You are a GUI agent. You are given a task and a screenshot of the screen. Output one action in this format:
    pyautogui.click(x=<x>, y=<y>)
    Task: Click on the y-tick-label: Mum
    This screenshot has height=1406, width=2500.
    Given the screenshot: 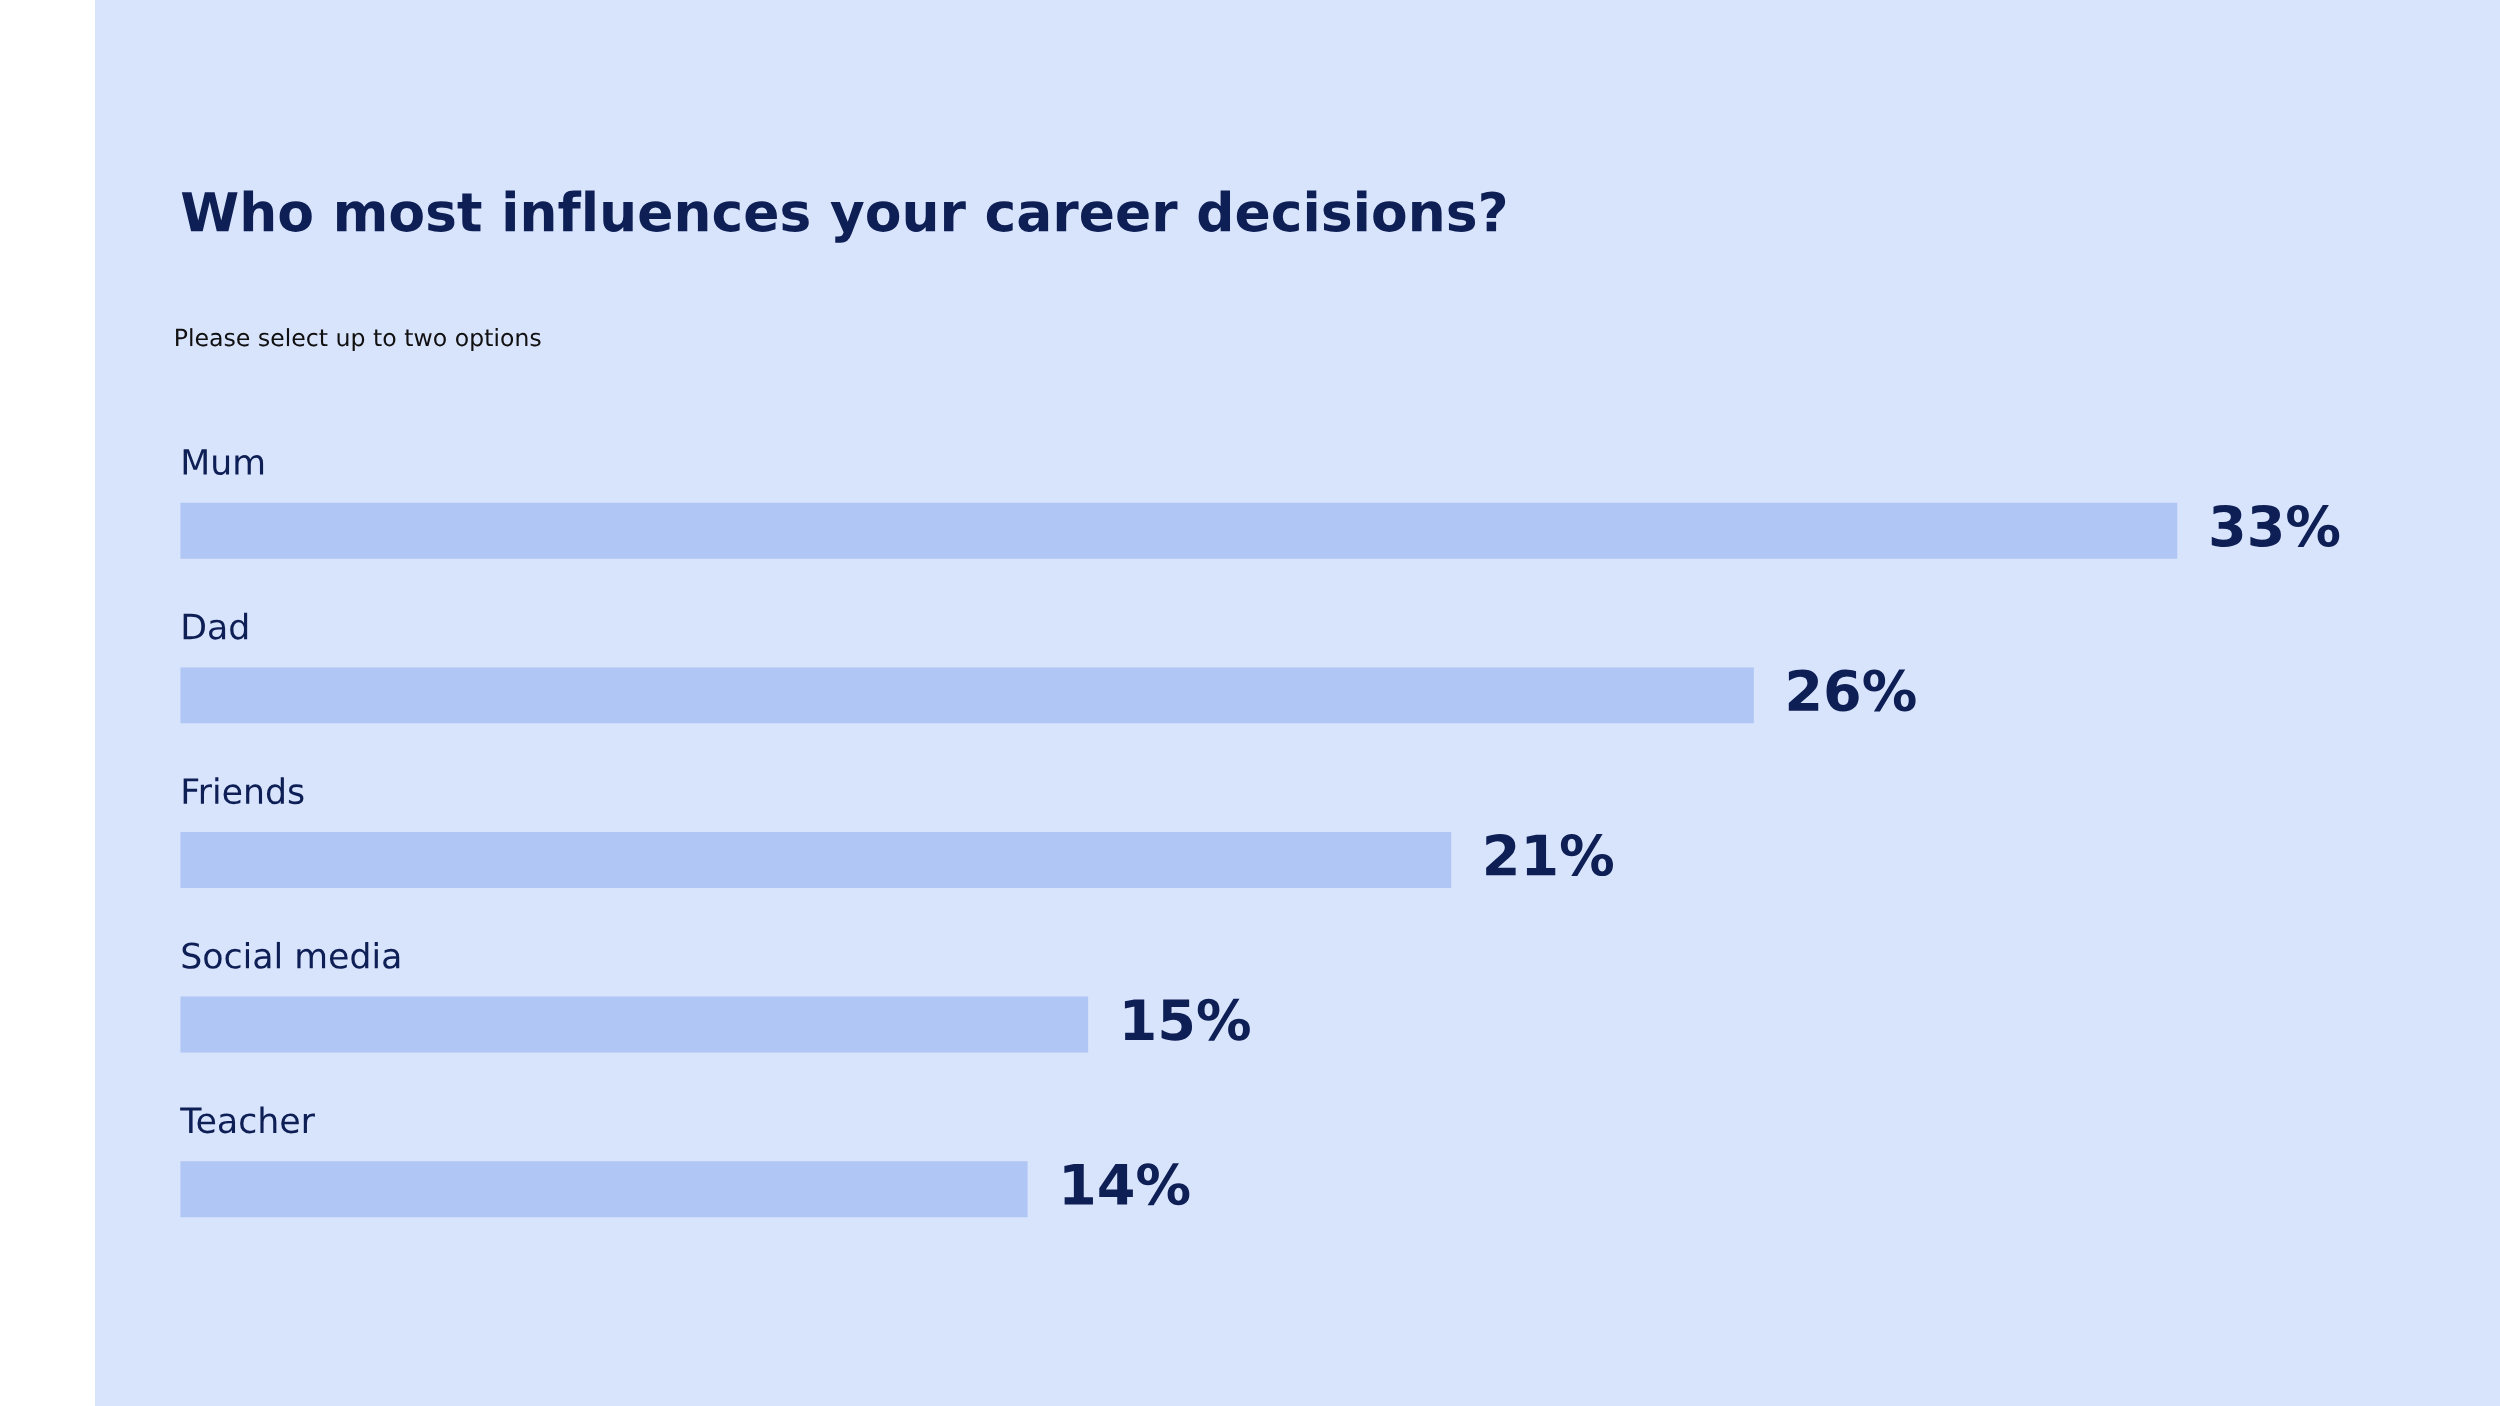 What is the action you would take?
    pyautogui.click(x=223, y=462)
    